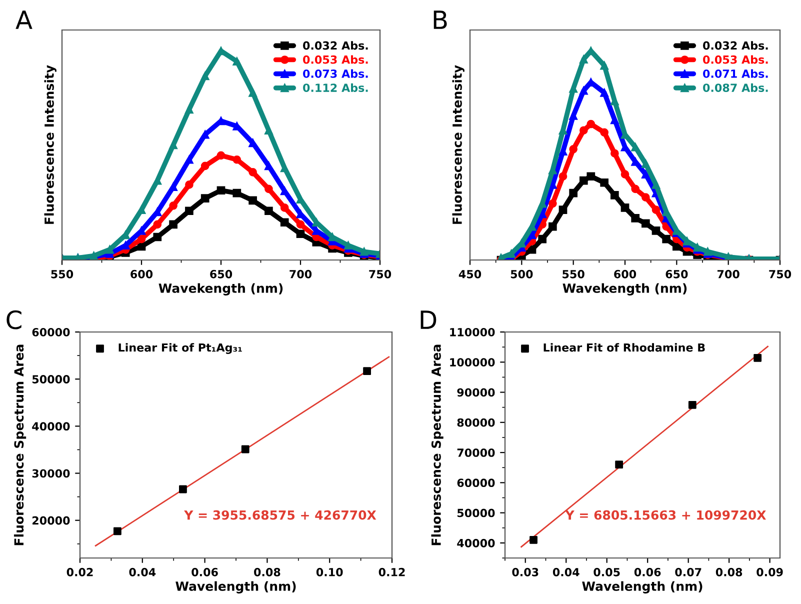 The width and height of the screenshot is (801, 604). Describe the element at coordinates (472, 362) in the screenshot. I see `y-tick-label: 100000` at that location.